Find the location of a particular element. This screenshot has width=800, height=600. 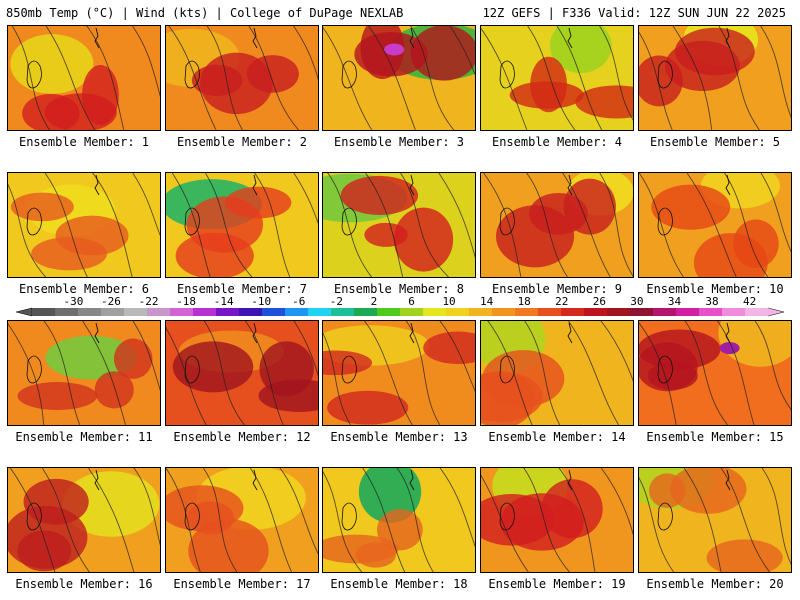

ensemble-member-label: Ensemble Member: 2 is located at coordinates (242, 142).